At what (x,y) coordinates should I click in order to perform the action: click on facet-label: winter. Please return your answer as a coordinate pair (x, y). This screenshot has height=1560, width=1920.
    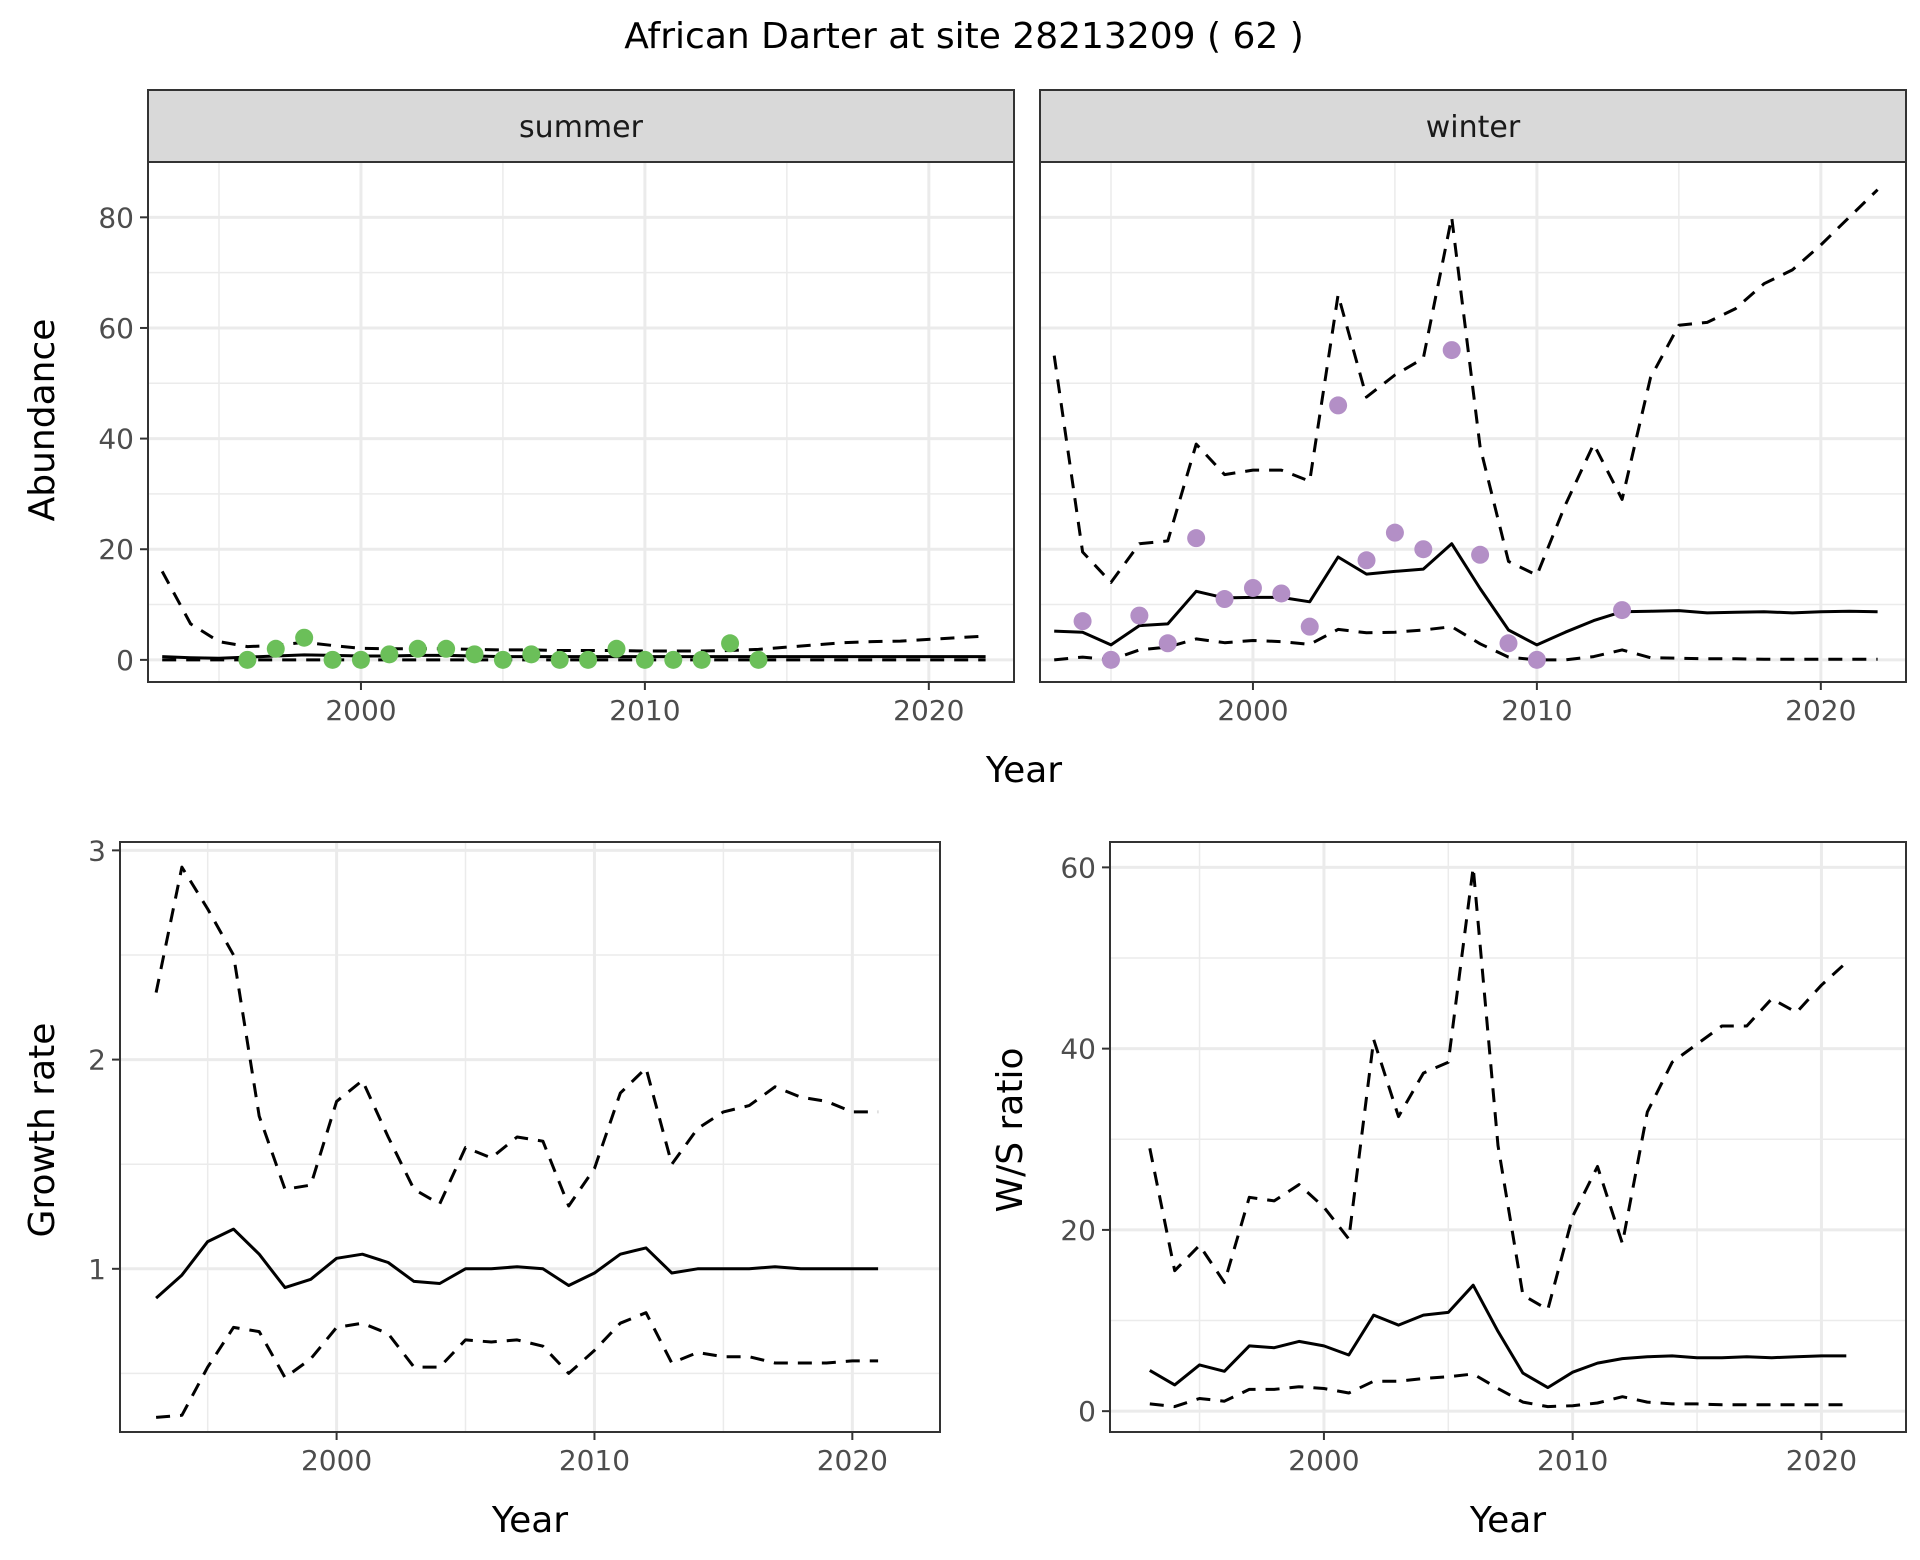
    Looking at the image, I should click on (1473, 127).